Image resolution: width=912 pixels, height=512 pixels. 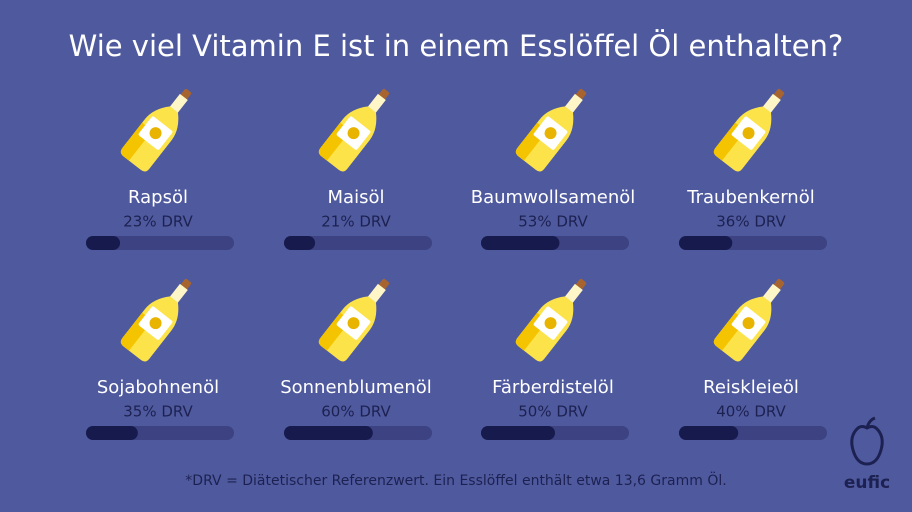 I want to click on logo: eufic, so click(x=867, y=483).